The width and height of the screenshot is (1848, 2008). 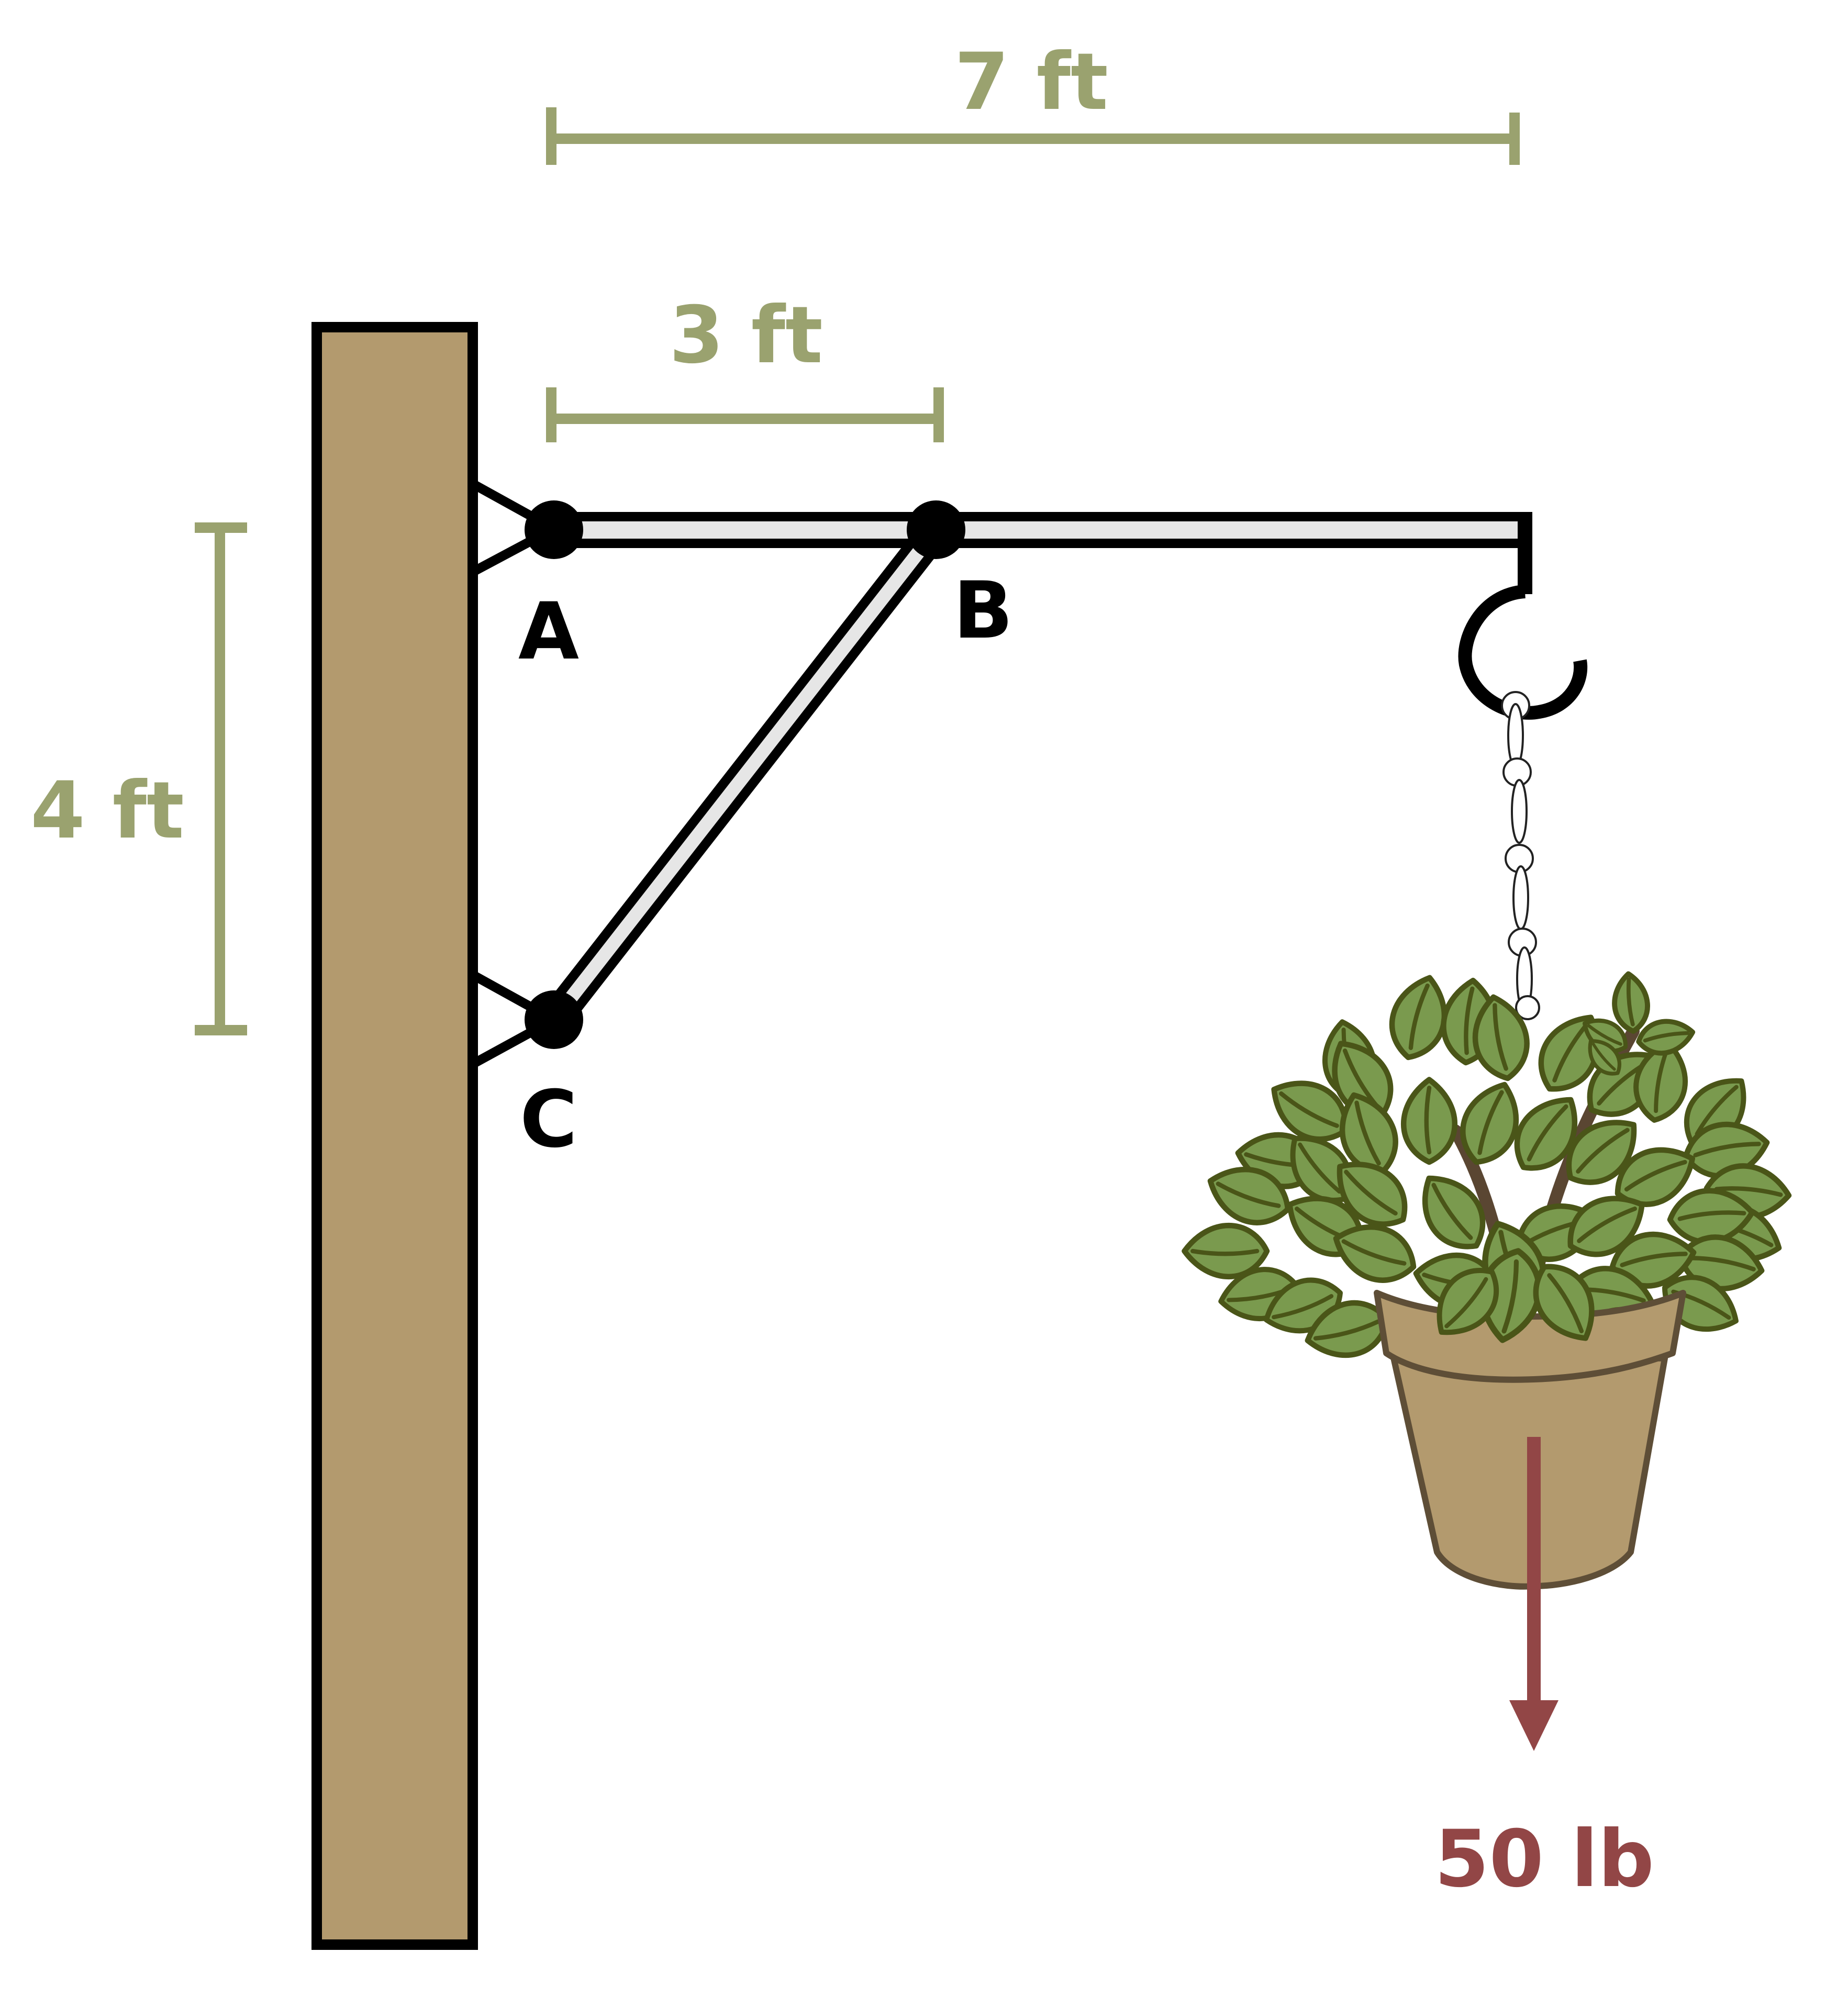 I want to click on dimension-3ft: 3 ft, so click(x=745, y=366).